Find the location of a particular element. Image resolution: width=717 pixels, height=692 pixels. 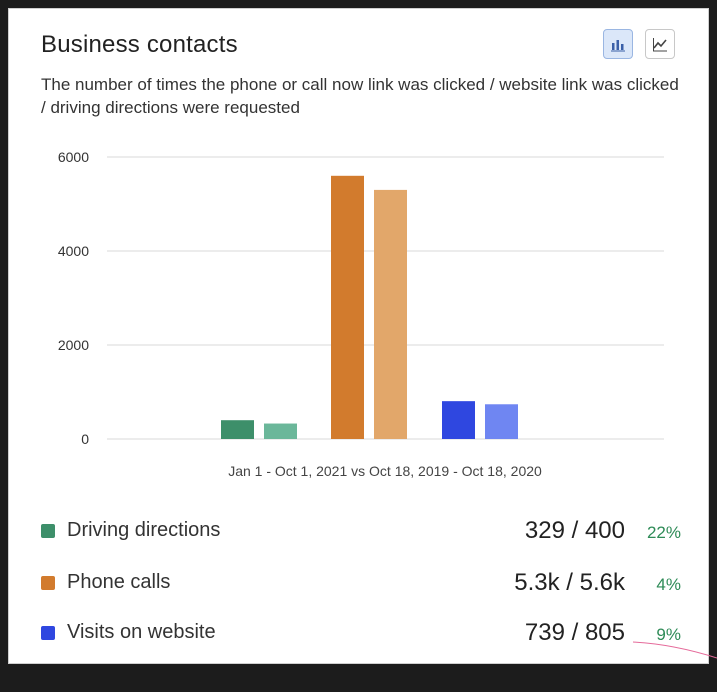

annotation-stroke is located at coordinates (675, 650).